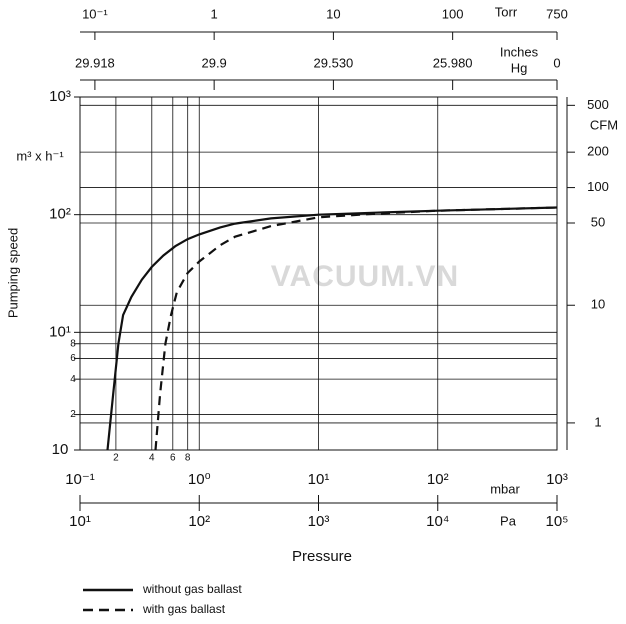  What do you see at coordinates (80, 479) in the screenshot?
I see `x-tick-label: 10⁻¹` at bounding box center [80, 479].